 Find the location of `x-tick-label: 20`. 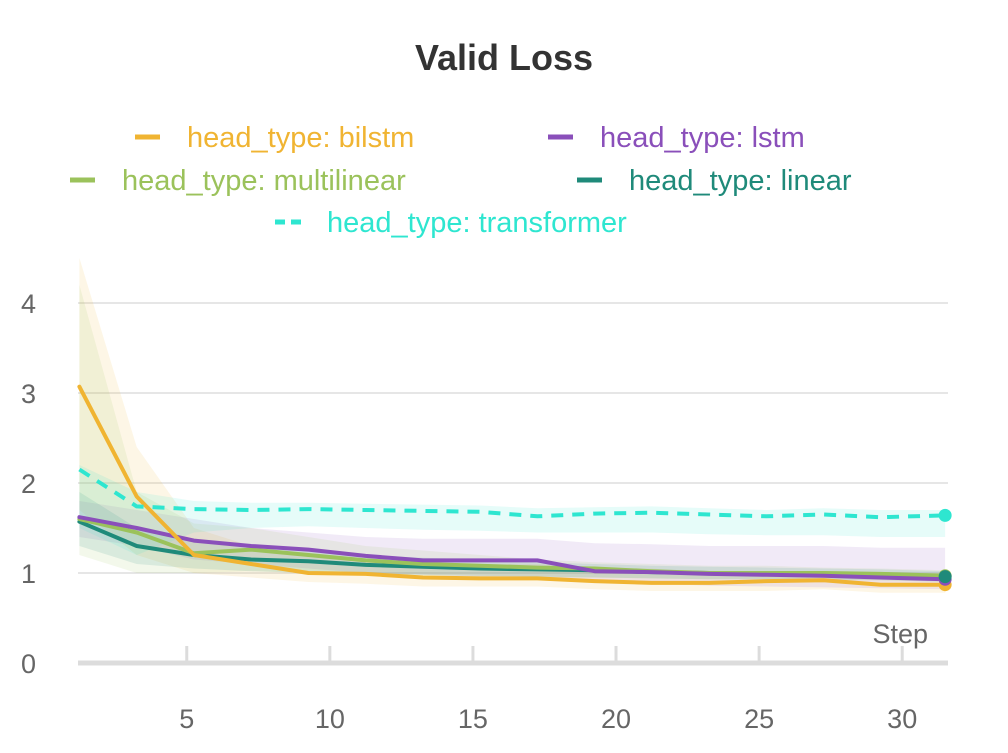

x-tick-label: 20 is located at coordinates (616, 719).